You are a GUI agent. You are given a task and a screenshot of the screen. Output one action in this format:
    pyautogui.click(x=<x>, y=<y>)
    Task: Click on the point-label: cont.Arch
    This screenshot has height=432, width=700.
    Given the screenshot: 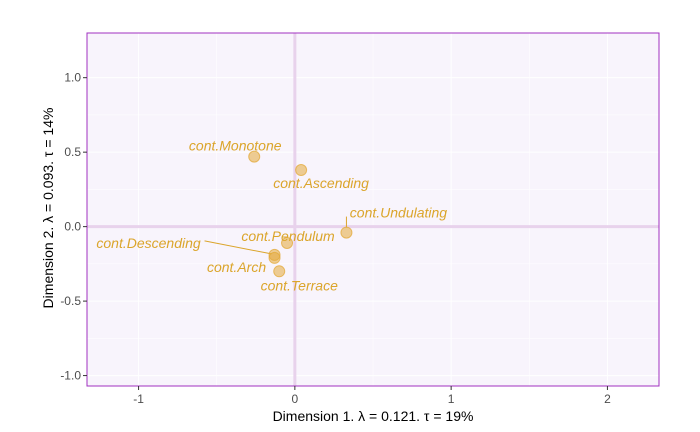 What is the action you would take?
    pyautogui.click(x=236, y=267)
    